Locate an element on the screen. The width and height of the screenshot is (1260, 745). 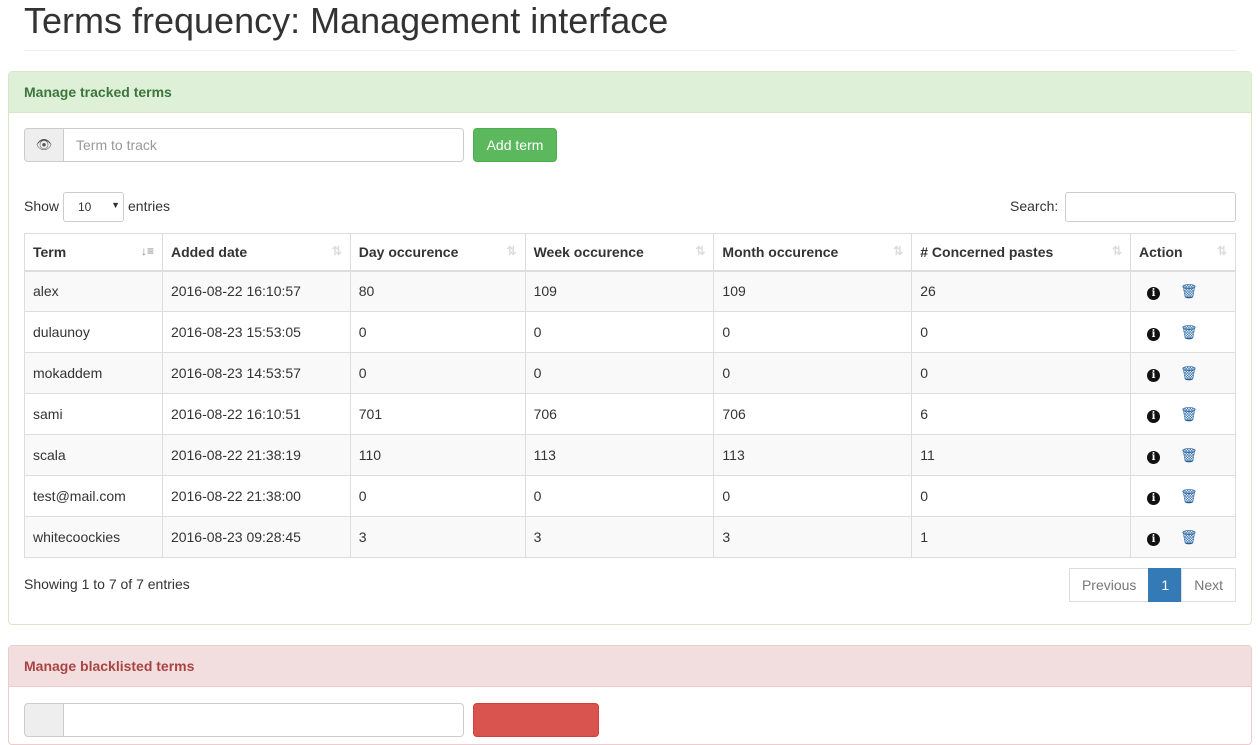
table-cell: dulaunoy is located at coordinates (93, 332).